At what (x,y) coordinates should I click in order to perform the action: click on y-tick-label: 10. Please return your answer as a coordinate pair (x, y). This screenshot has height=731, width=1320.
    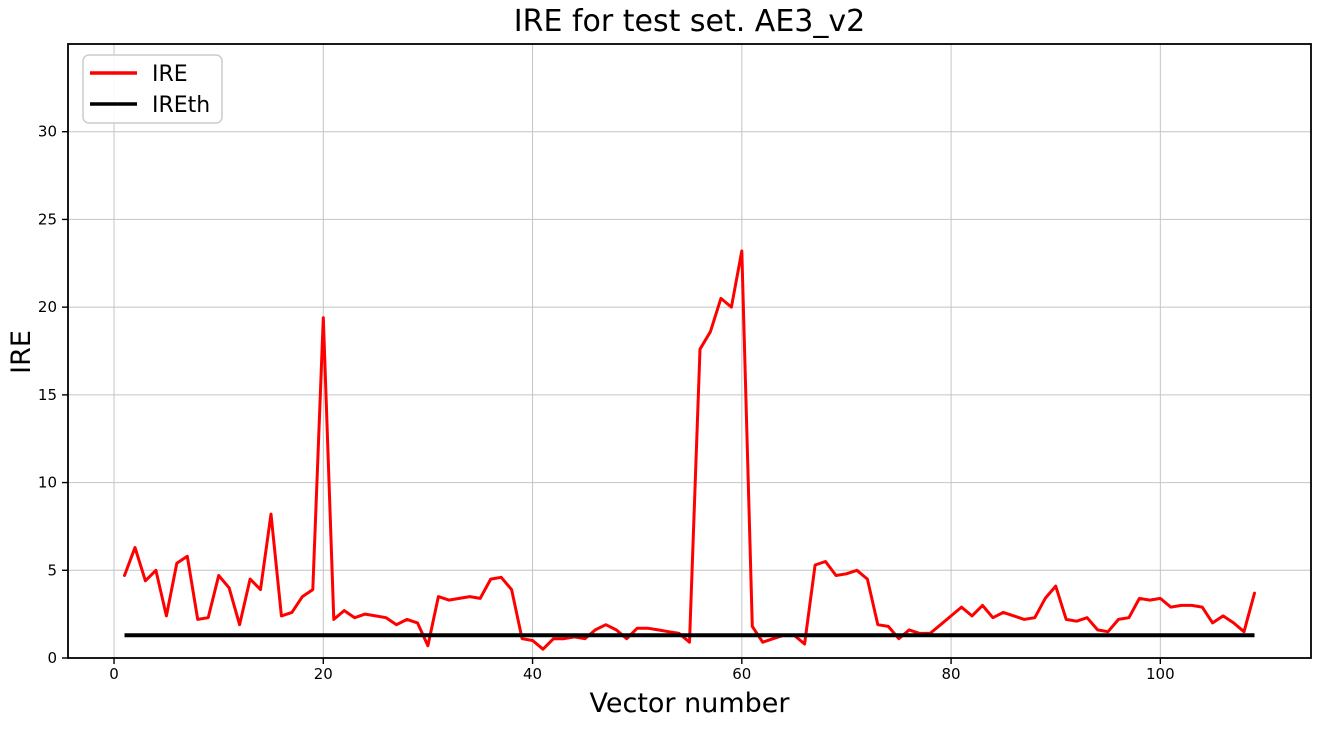
    Looking at the image, I should click on (47, 483).